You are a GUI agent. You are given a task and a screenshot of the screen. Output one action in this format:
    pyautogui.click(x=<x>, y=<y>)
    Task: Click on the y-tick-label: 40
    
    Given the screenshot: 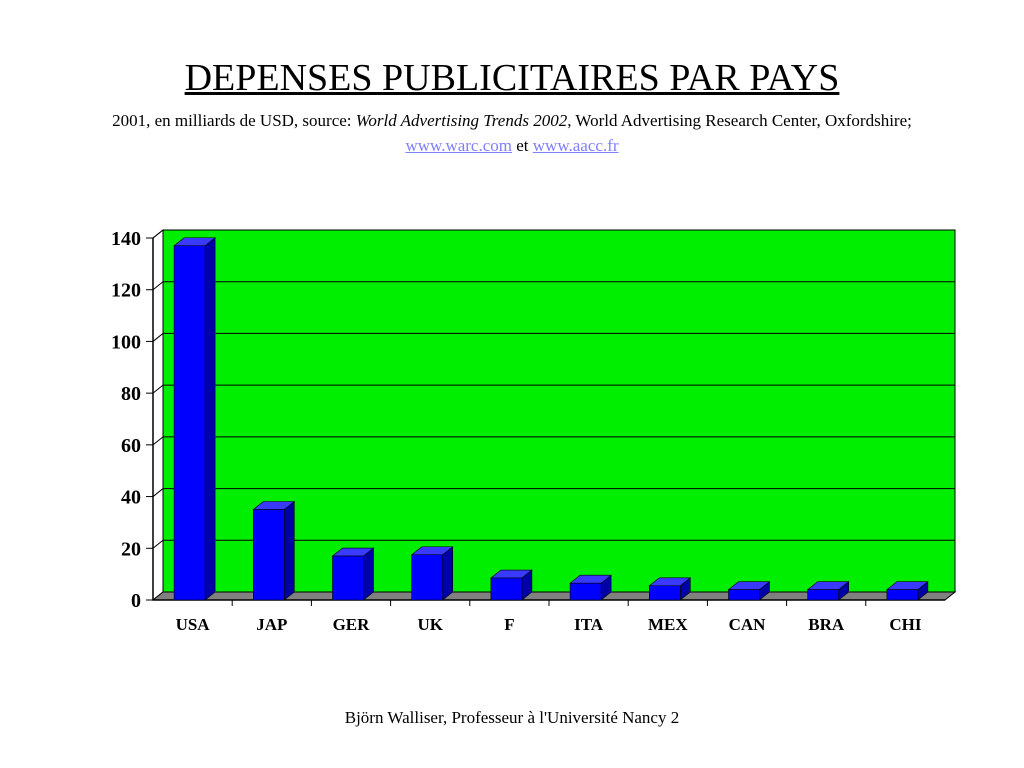 What is the action you would take?
    pyautogui.click(x=131, y=498)
    